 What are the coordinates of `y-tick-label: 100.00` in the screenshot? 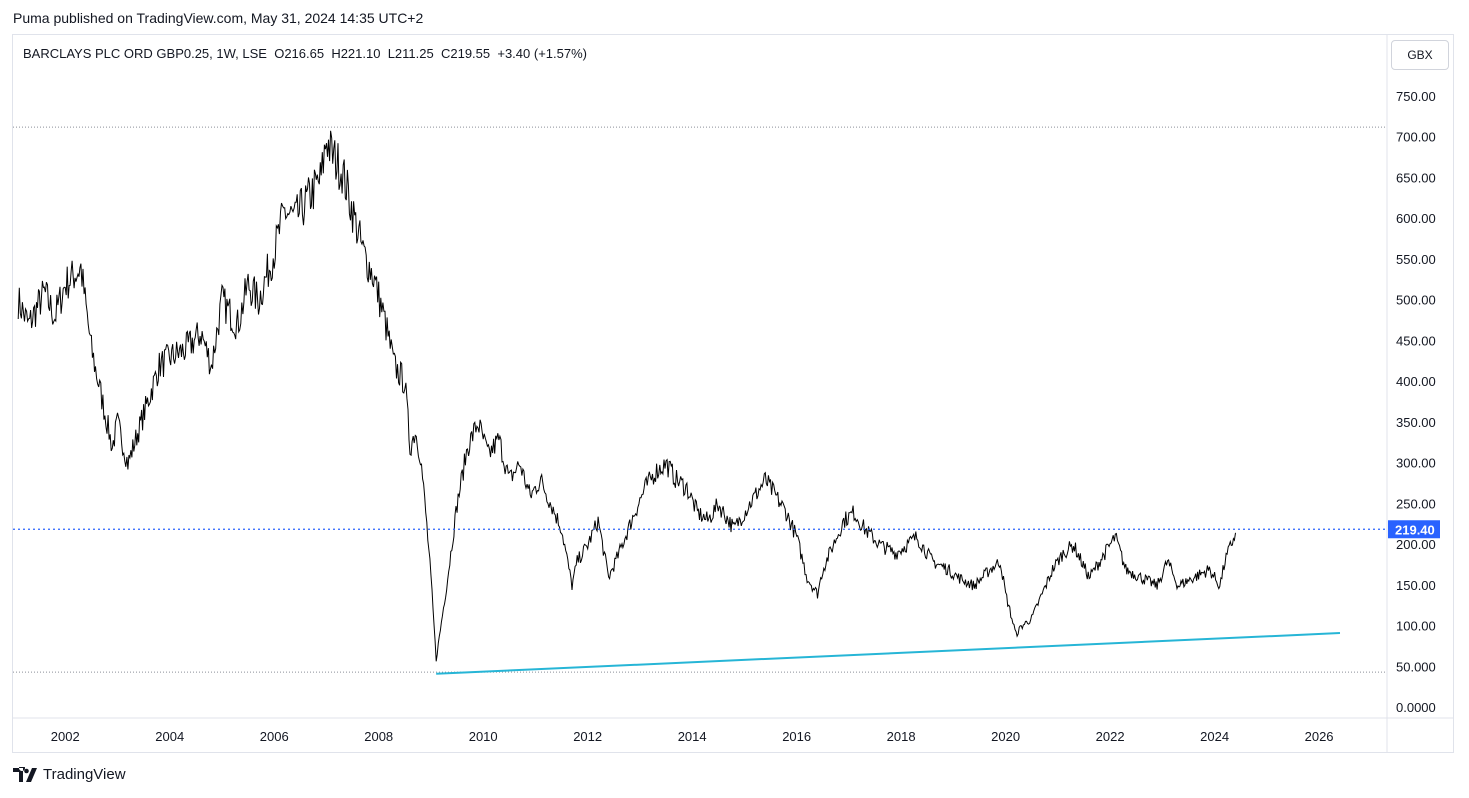 It's located at (1416, 626).